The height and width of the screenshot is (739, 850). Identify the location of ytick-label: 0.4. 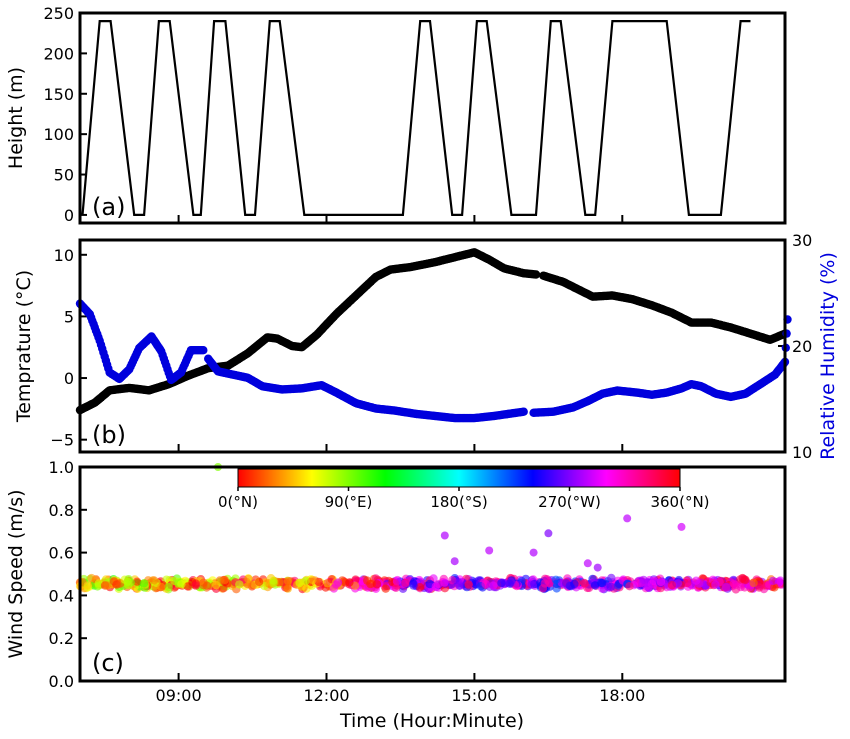
(61, 595).